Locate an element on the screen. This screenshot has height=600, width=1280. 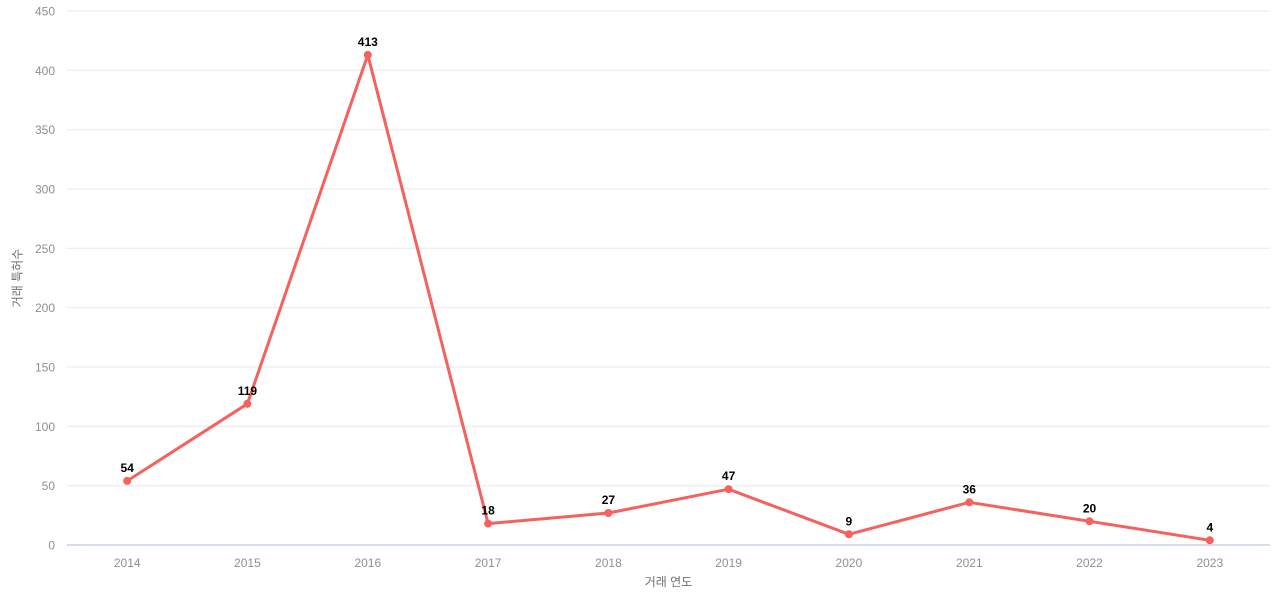
y-tick-label: 150 is located at coordinates (45, 368).